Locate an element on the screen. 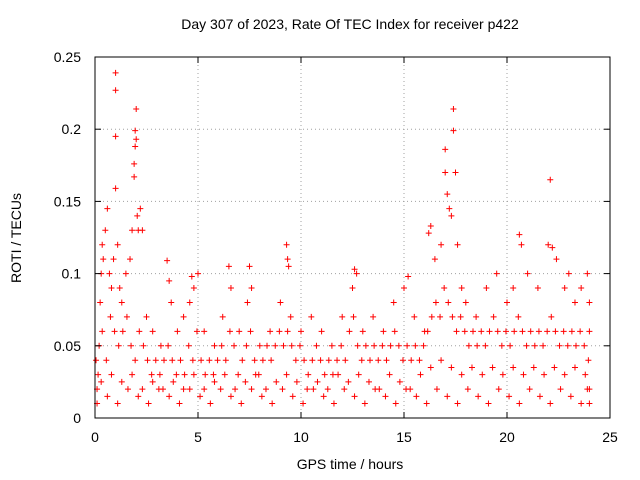 The height and width of the screenshot is (480, 640). x-tick-label: 25 is located at coordinates (610, 437).